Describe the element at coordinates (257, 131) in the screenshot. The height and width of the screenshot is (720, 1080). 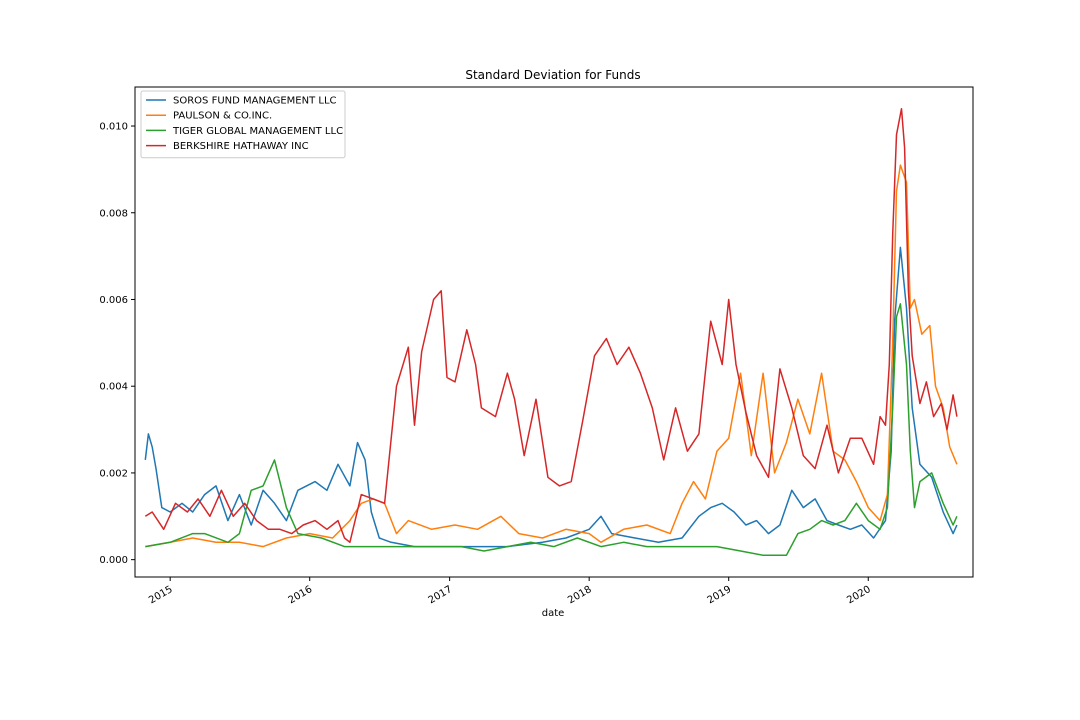
I see `legend-label: TIGER GLOBAL MANAGEMENT LLC` at that location.